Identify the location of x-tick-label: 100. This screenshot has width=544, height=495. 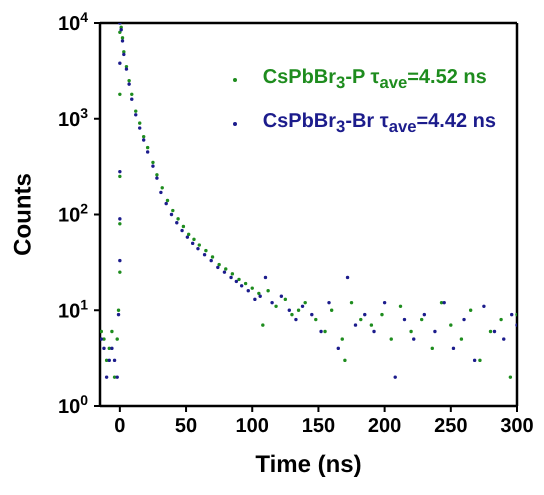
(252, 426).